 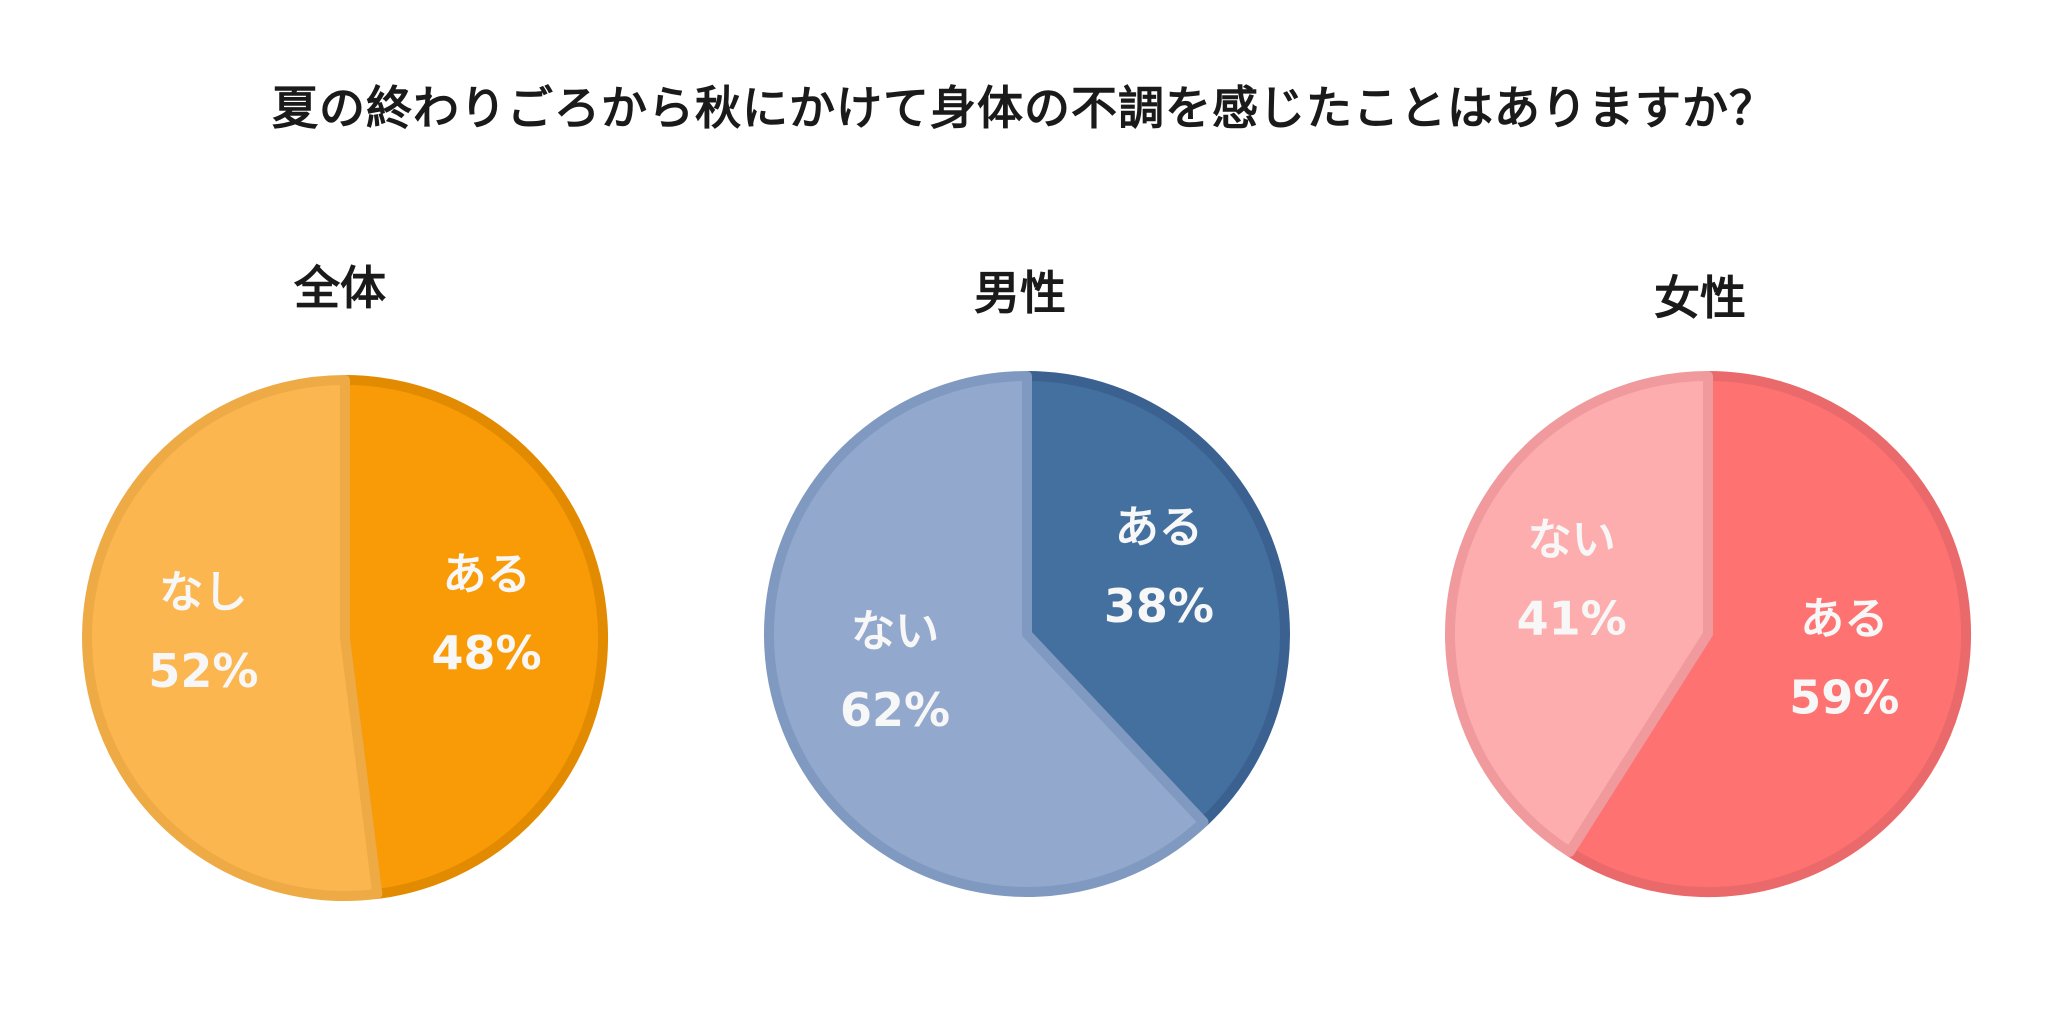 I want to click on slice-value-male-0: 38%, so click(x=1159, y=606).